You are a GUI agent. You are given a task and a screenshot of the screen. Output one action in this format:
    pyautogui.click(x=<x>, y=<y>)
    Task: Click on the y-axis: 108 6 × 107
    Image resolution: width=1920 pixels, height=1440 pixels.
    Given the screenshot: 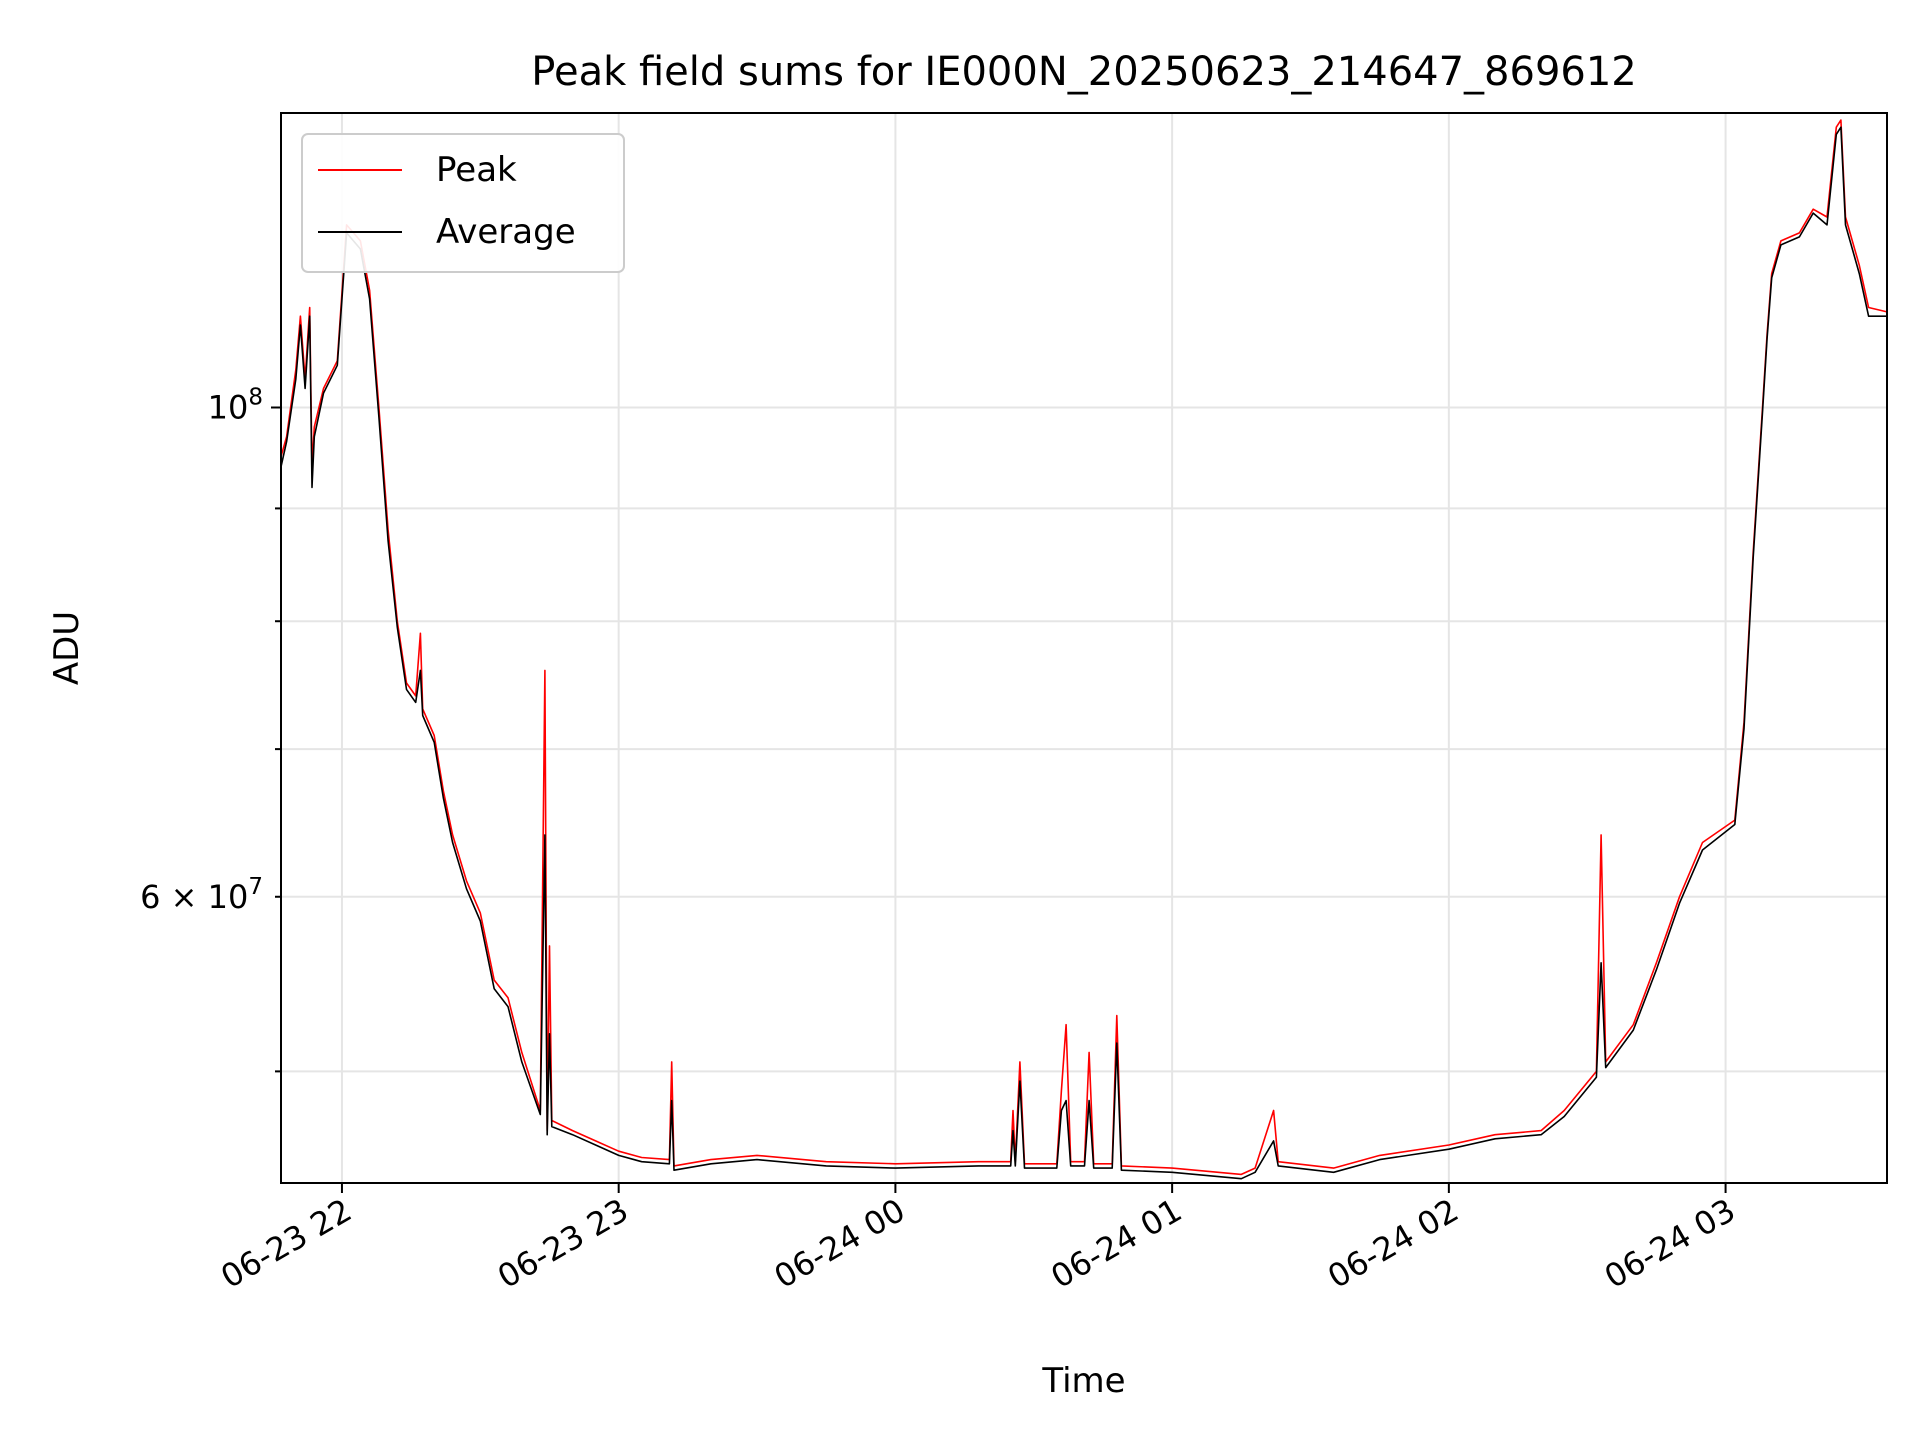 What is the action you would take?
    pyautogui.click(x=210, y=729)
    